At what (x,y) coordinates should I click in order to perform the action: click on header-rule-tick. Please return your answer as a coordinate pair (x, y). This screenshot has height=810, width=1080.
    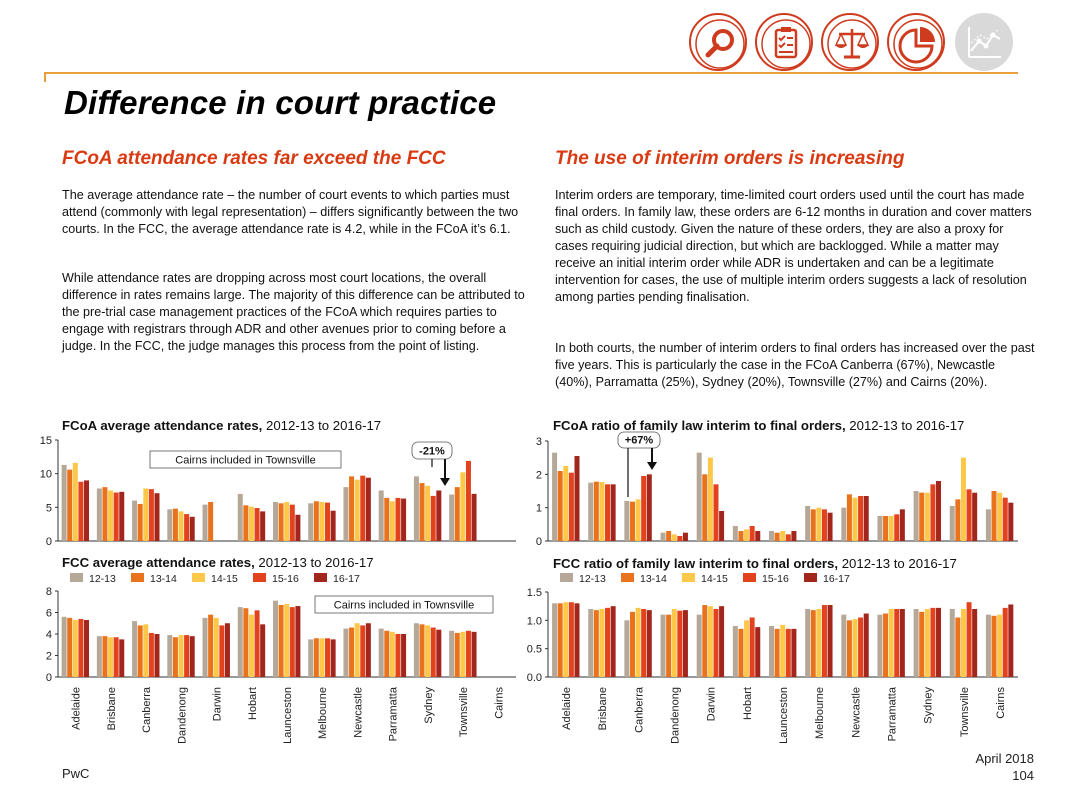
    Looking at the image, I should click on (45, 77).